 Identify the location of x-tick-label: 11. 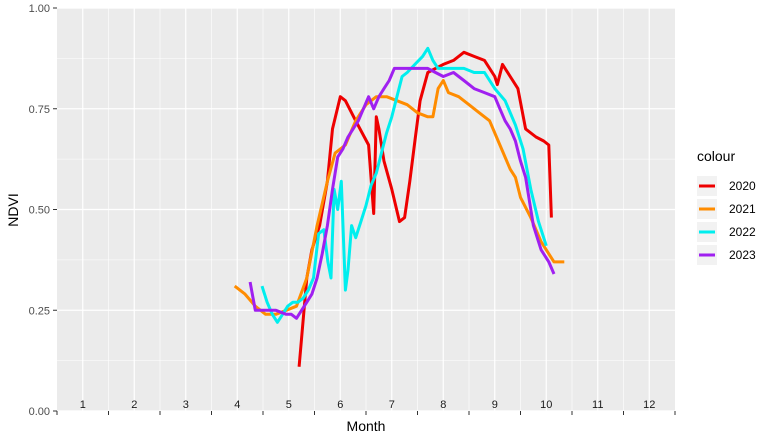
(597, 405).